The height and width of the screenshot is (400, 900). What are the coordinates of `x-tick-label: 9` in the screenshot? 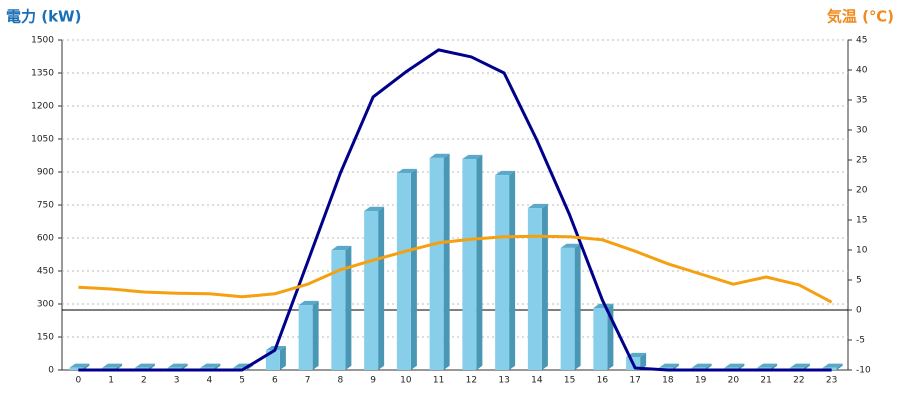 It's located at (373, 381).